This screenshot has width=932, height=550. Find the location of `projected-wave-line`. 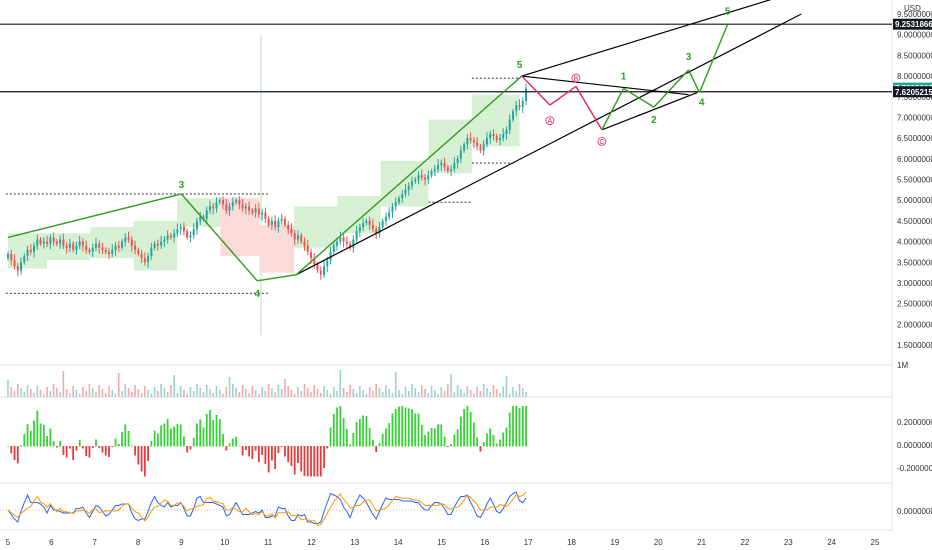

projected-wave-line is located at coordinates (639, 97).